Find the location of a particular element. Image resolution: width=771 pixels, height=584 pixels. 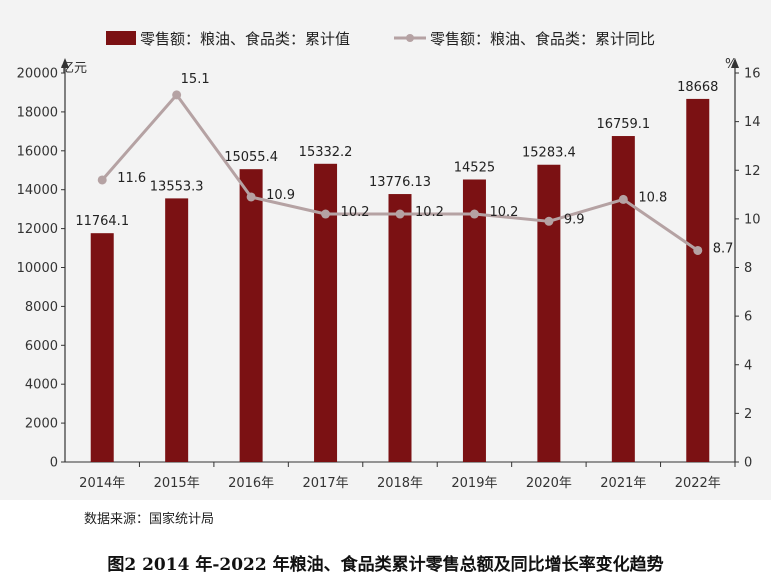

bar-value-label: 16759.1 is located at coordinates (623, 124).